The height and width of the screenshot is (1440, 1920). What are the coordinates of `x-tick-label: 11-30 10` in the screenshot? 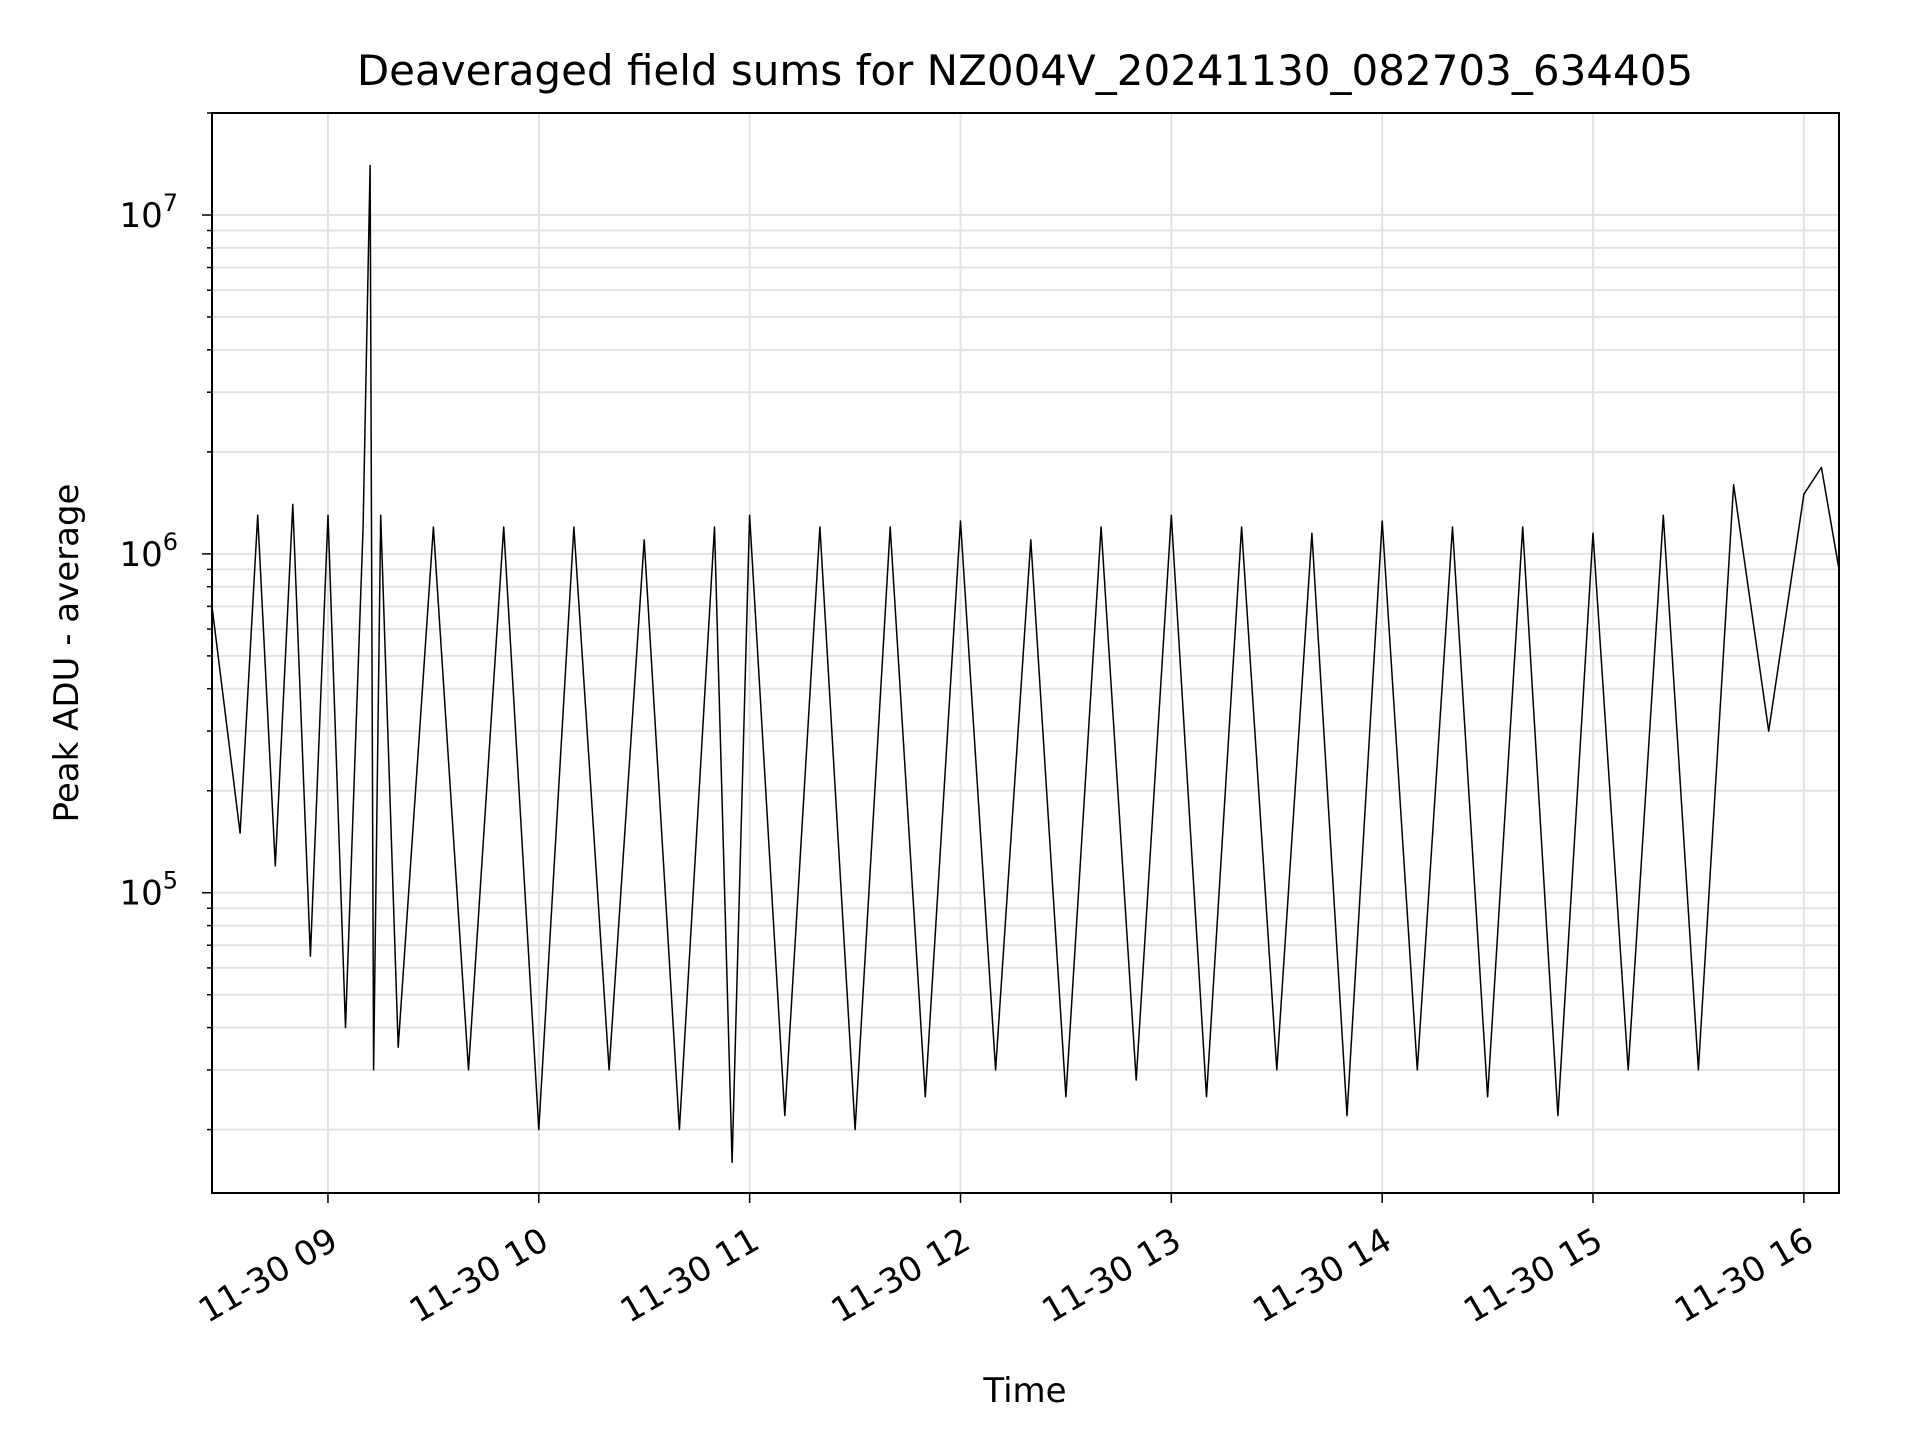 It's located at (479, 1275).